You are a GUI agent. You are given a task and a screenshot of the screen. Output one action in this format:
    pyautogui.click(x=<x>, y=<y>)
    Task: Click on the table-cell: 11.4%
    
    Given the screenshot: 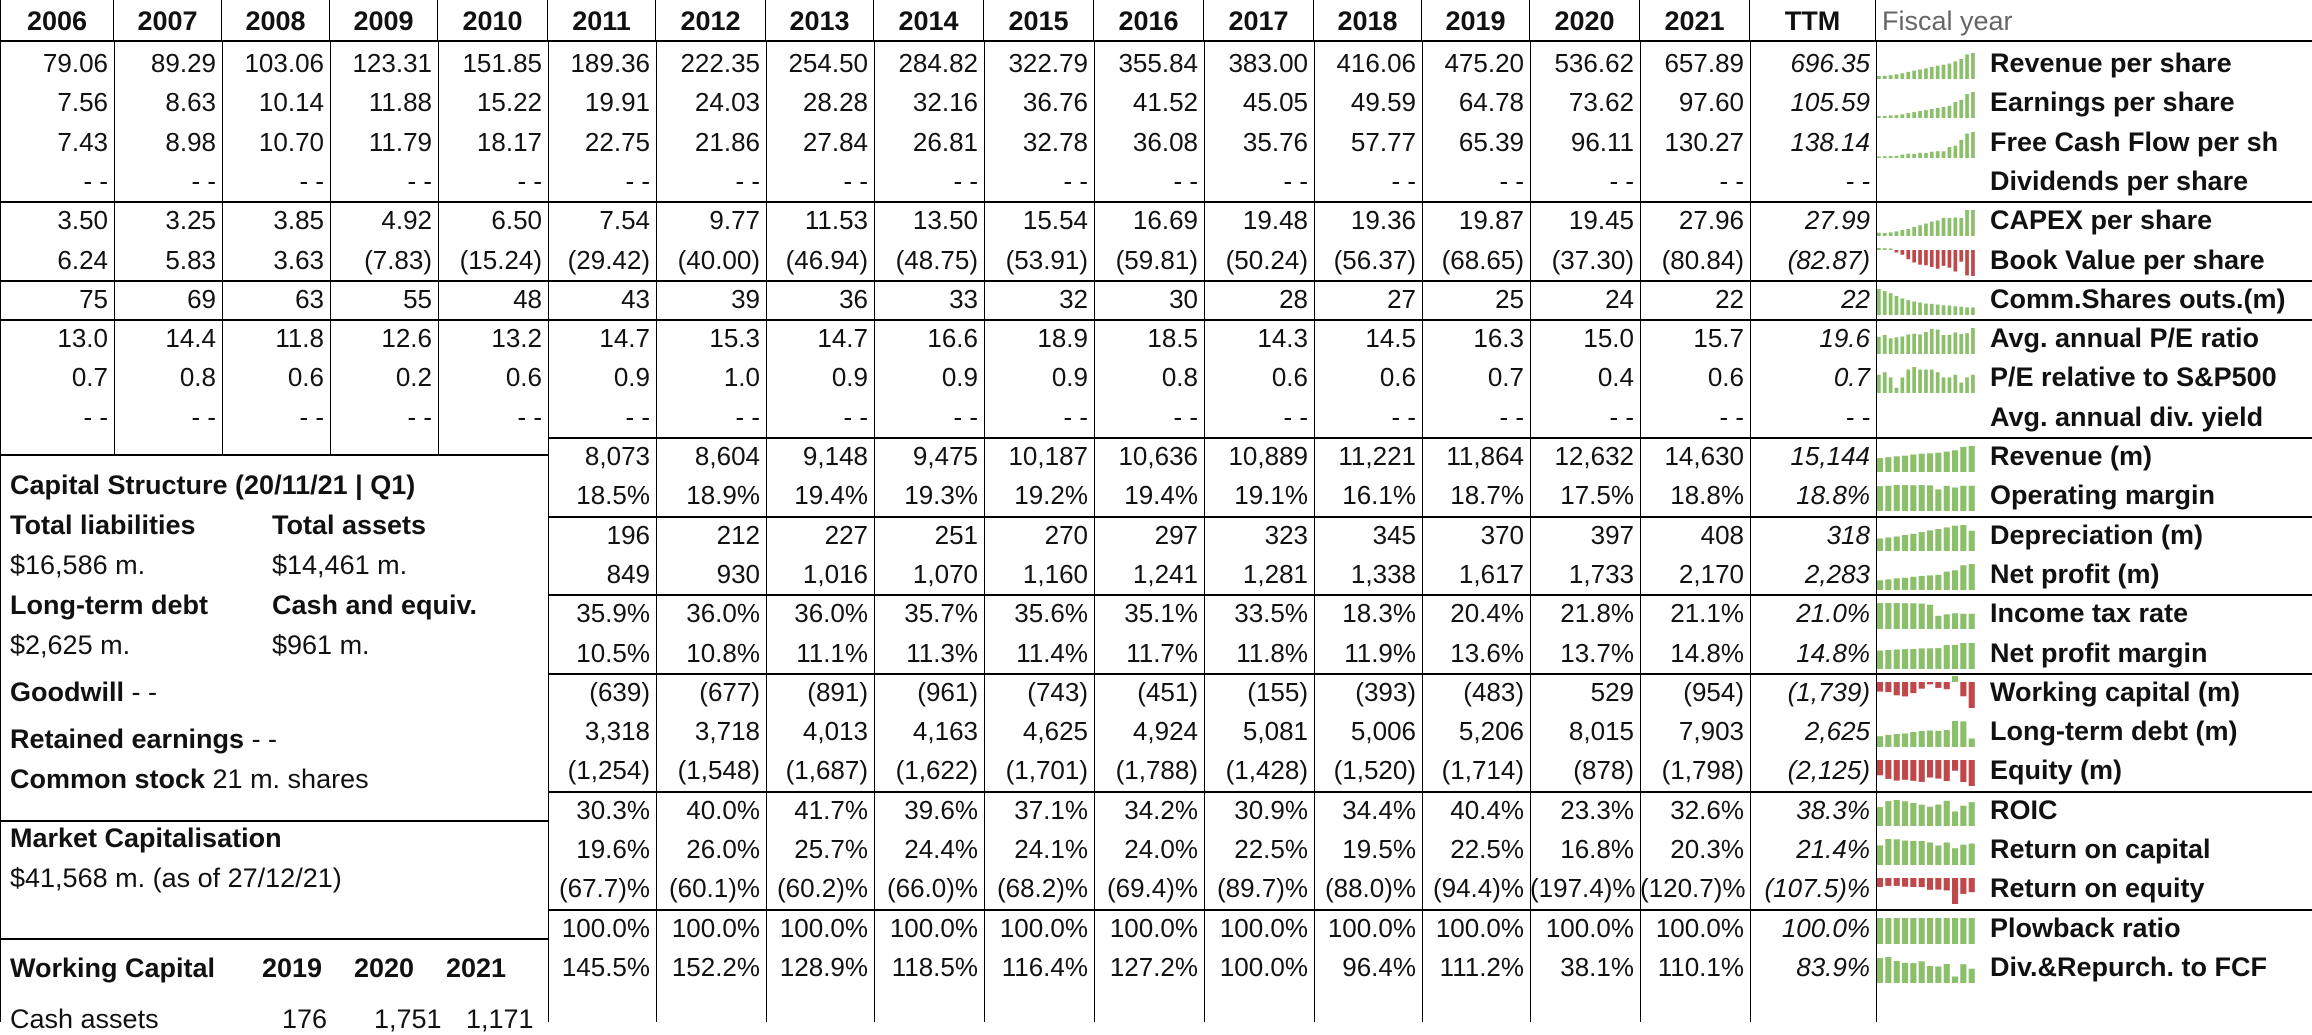 What is the action you would take?
    pyautogui.click(x=1052, y=652)
    